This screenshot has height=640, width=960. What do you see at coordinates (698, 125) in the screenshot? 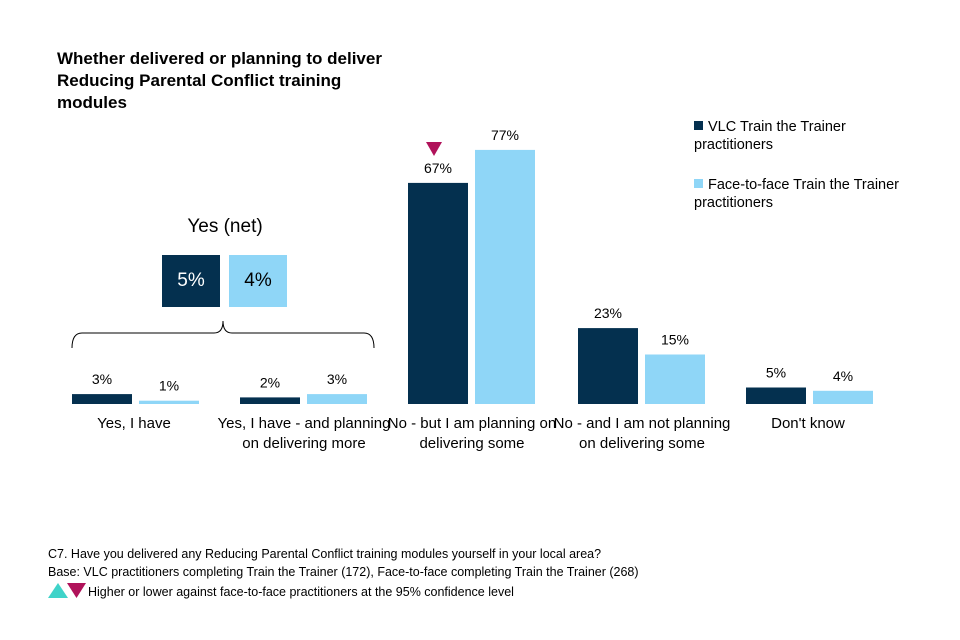
I see `legend-swatch-series1` at bounding box center [698, 125].